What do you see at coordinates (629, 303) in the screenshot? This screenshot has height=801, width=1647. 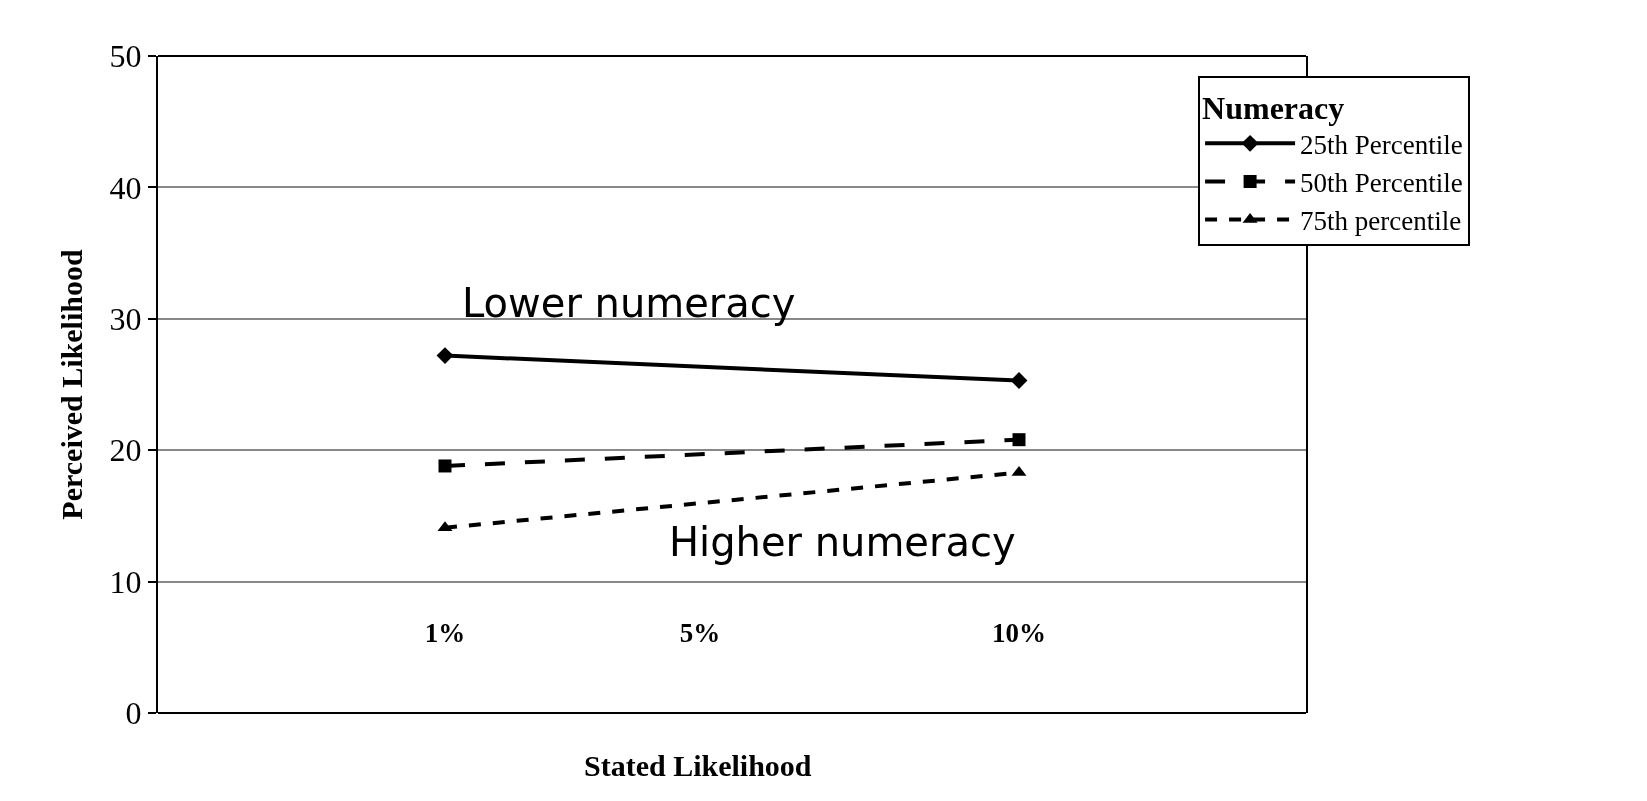 I see `annotation: Lower numeracy` at bounding box center [629, 303].